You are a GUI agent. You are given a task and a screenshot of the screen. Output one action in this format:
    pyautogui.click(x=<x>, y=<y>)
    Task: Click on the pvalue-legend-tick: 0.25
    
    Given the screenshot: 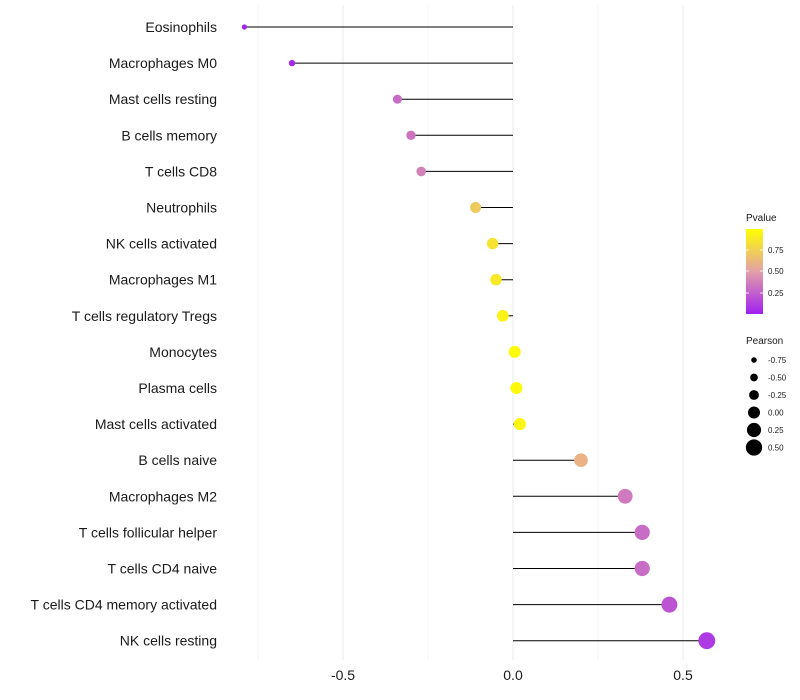 What is the action you would take?
    pyautogui.click(x=776, y=293)
    